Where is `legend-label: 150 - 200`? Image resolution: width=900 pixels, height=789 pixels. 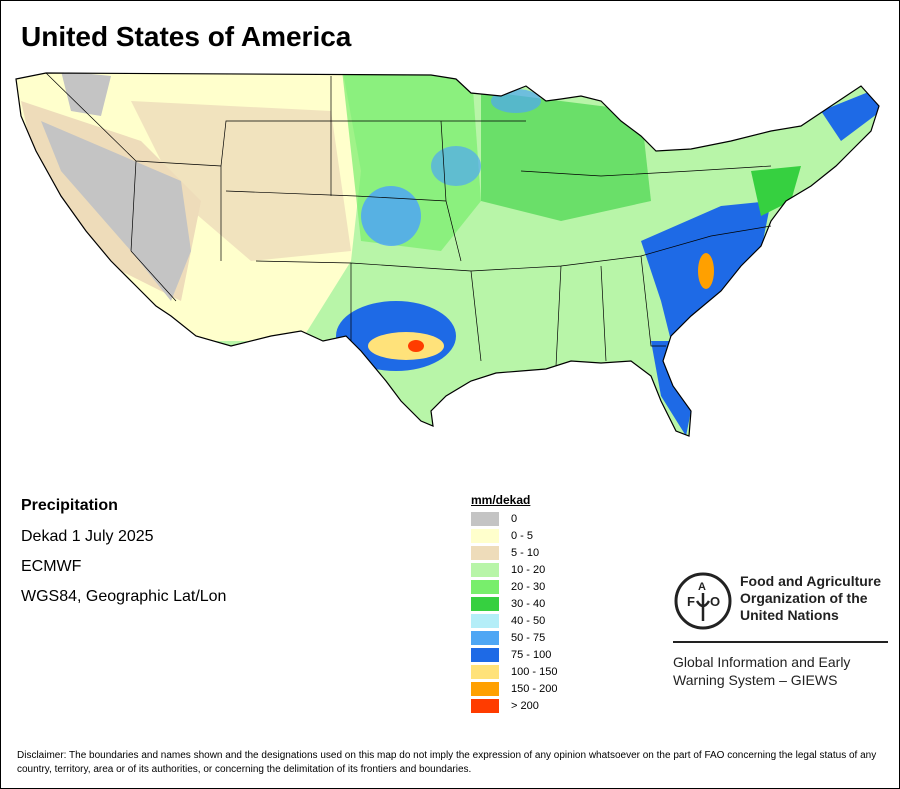
legend-label: 150 - 200 is located at coordinates (534, 688).